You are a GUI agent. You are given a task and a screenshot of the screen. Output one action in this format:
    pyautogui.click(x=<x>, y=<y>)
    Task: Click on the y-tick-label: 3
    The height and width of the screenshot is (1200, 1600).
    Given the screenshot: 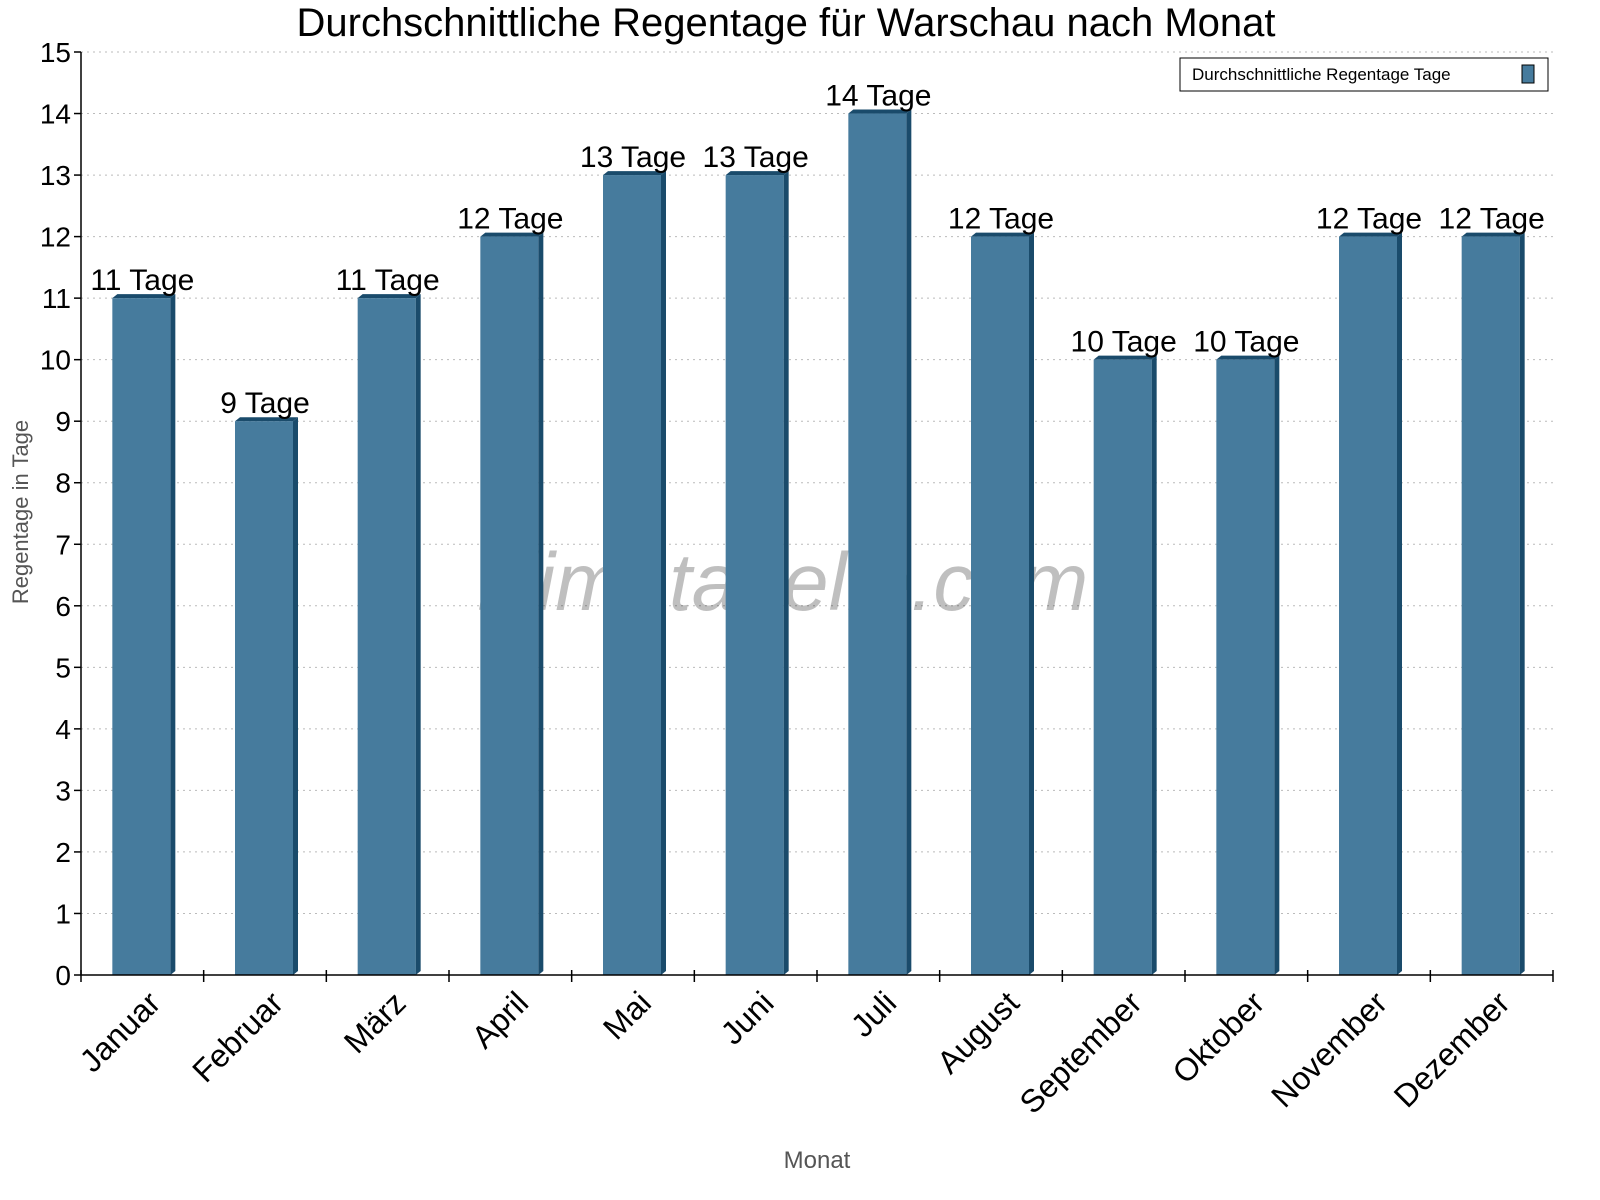 What is the action you would take?
    pyautogui.click(x=63, y=790)
    